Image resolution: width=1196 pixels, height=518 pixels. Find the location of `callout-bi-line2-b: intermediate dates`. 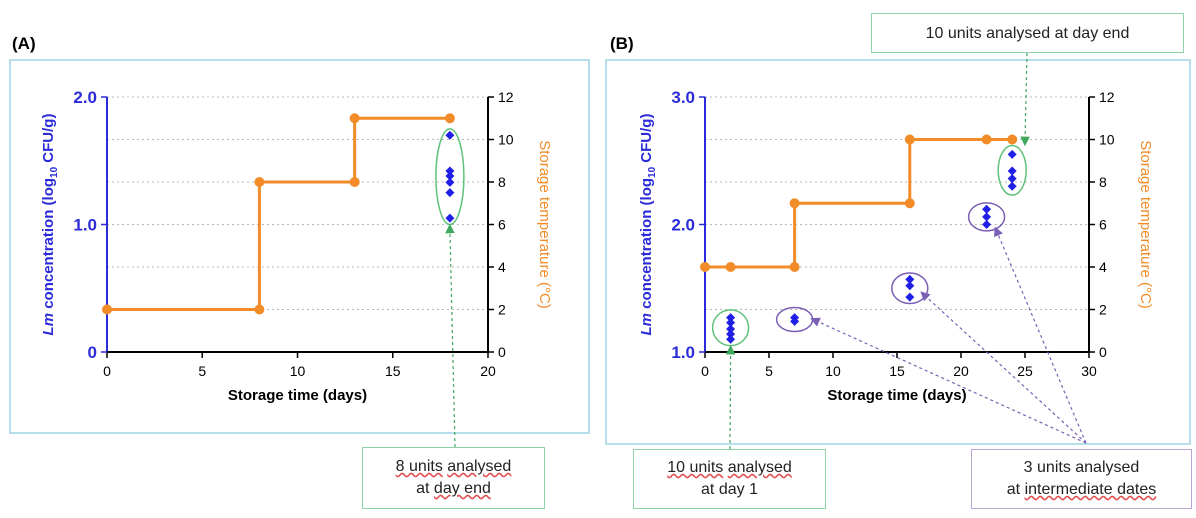

callout-bi-line2-b: intermediate dates is located at coordinates (1090, 489).